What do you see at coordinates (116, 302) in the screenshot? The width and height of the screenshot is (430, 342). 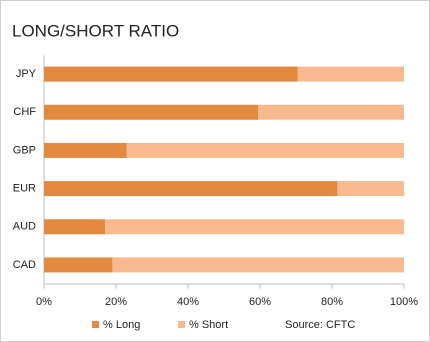 I see `x-tick-label: 20%` at bounding box center [116, 302].